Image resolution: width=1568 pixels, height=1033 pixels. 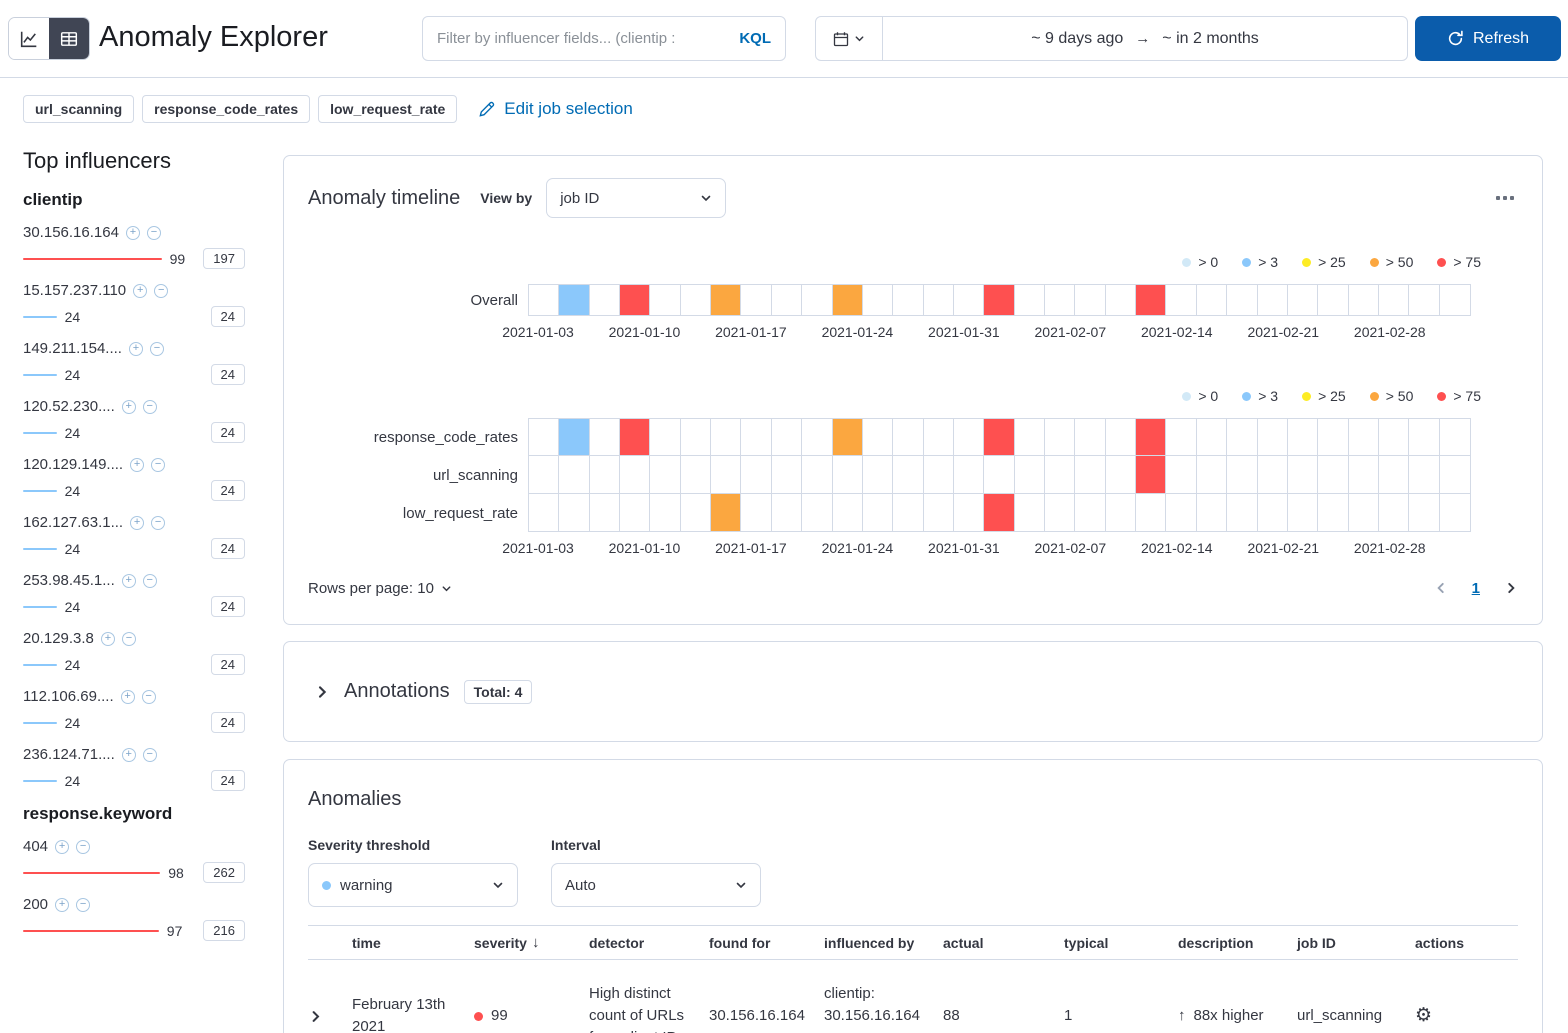 What do you see at coordinates (963, 942) in the screenshot?
I see `column-header-actual: actual` at bounding box center [963, 942].